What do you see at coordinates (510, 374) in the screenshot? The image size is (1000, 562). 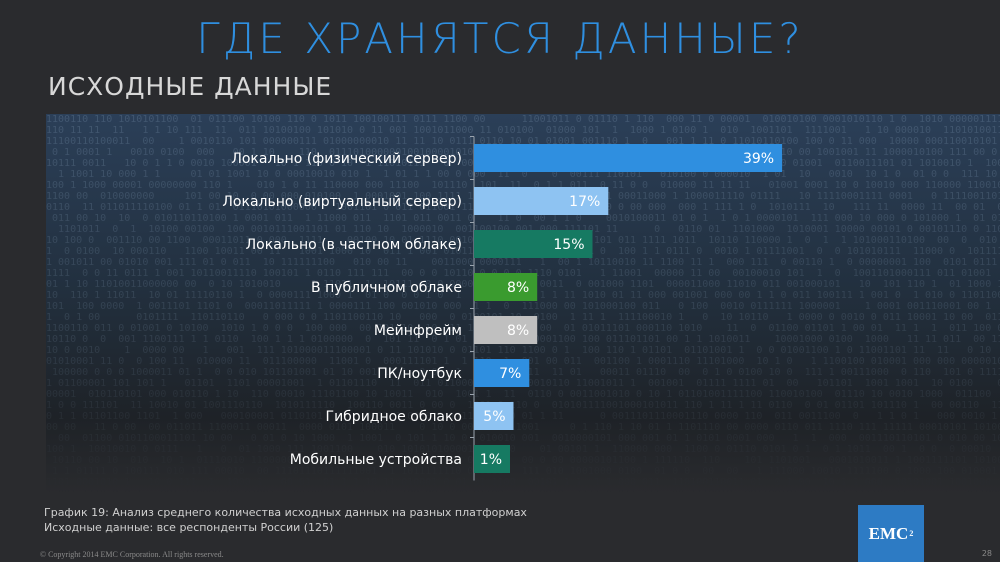 I see `bar-value-label: 7%` at bounding box center [510, 374].